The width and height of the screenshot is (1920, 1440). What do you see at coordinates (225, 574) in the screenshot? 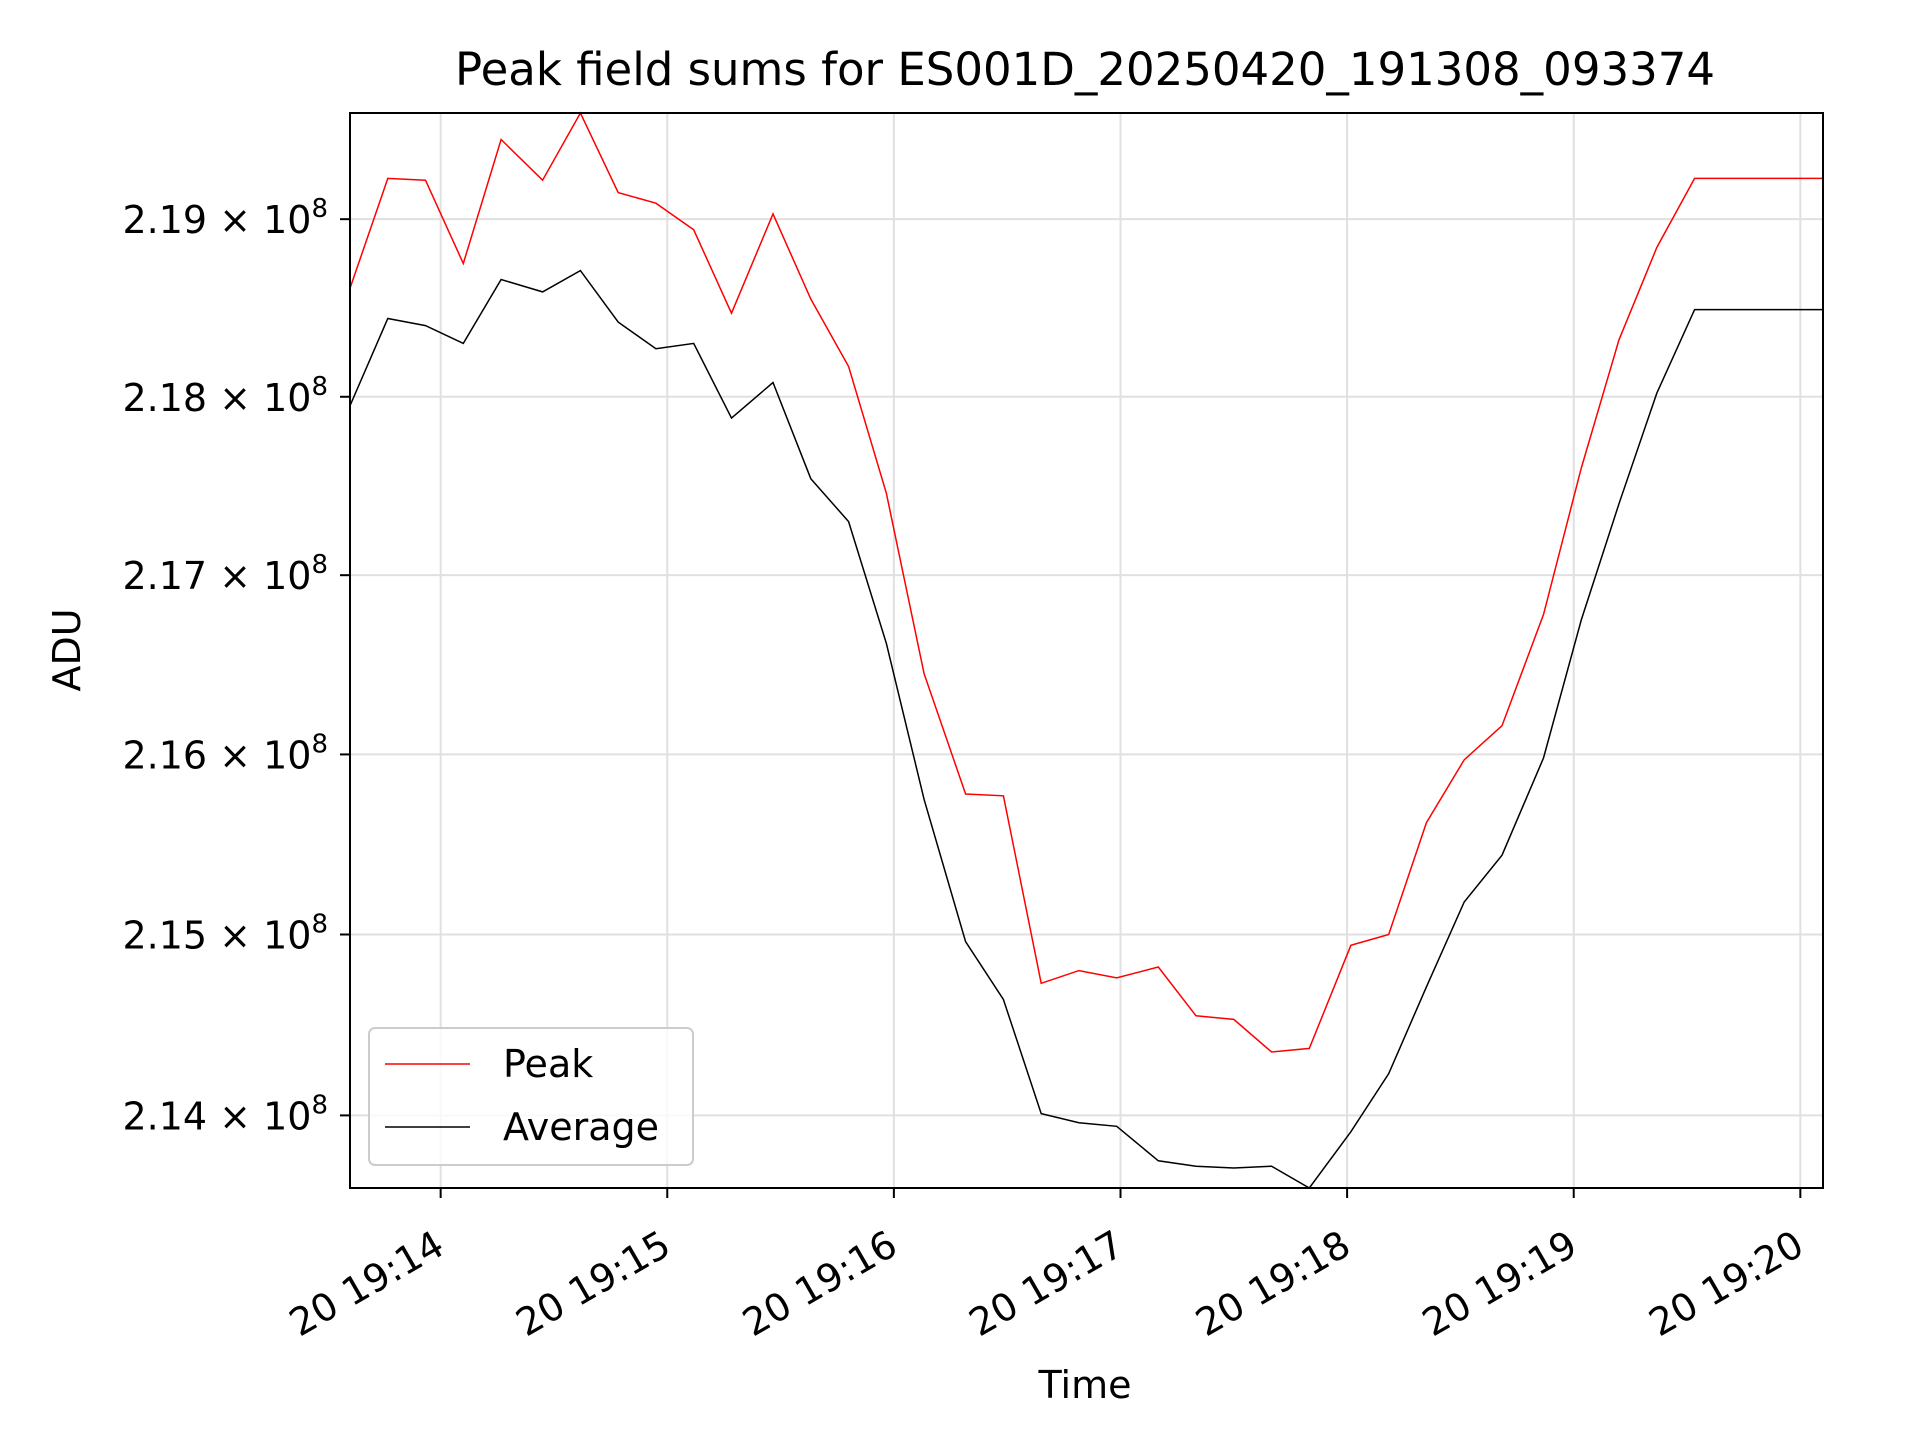
I see `y-tick-label: 2.17 × 108` at bounding box center [225, 574].